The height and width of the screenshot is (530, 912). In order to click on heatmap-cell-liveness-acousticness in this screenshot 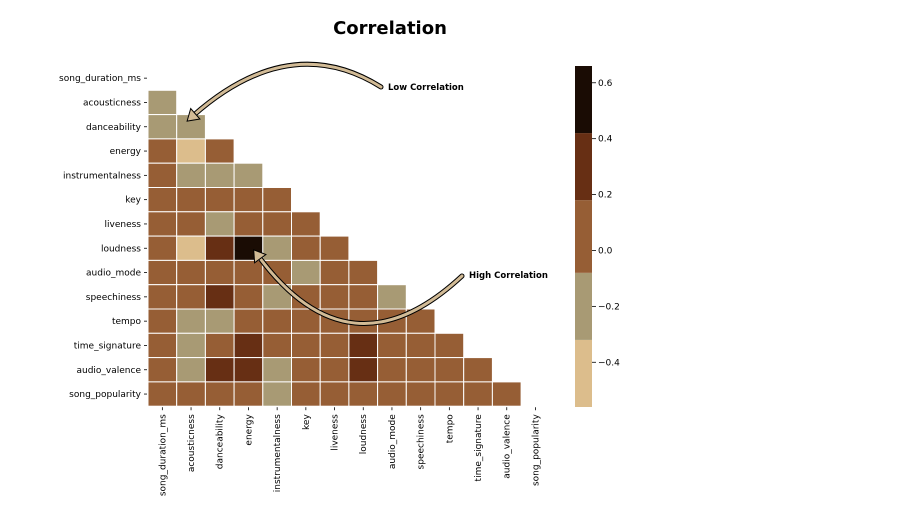, I will do `click(191, 224)`.